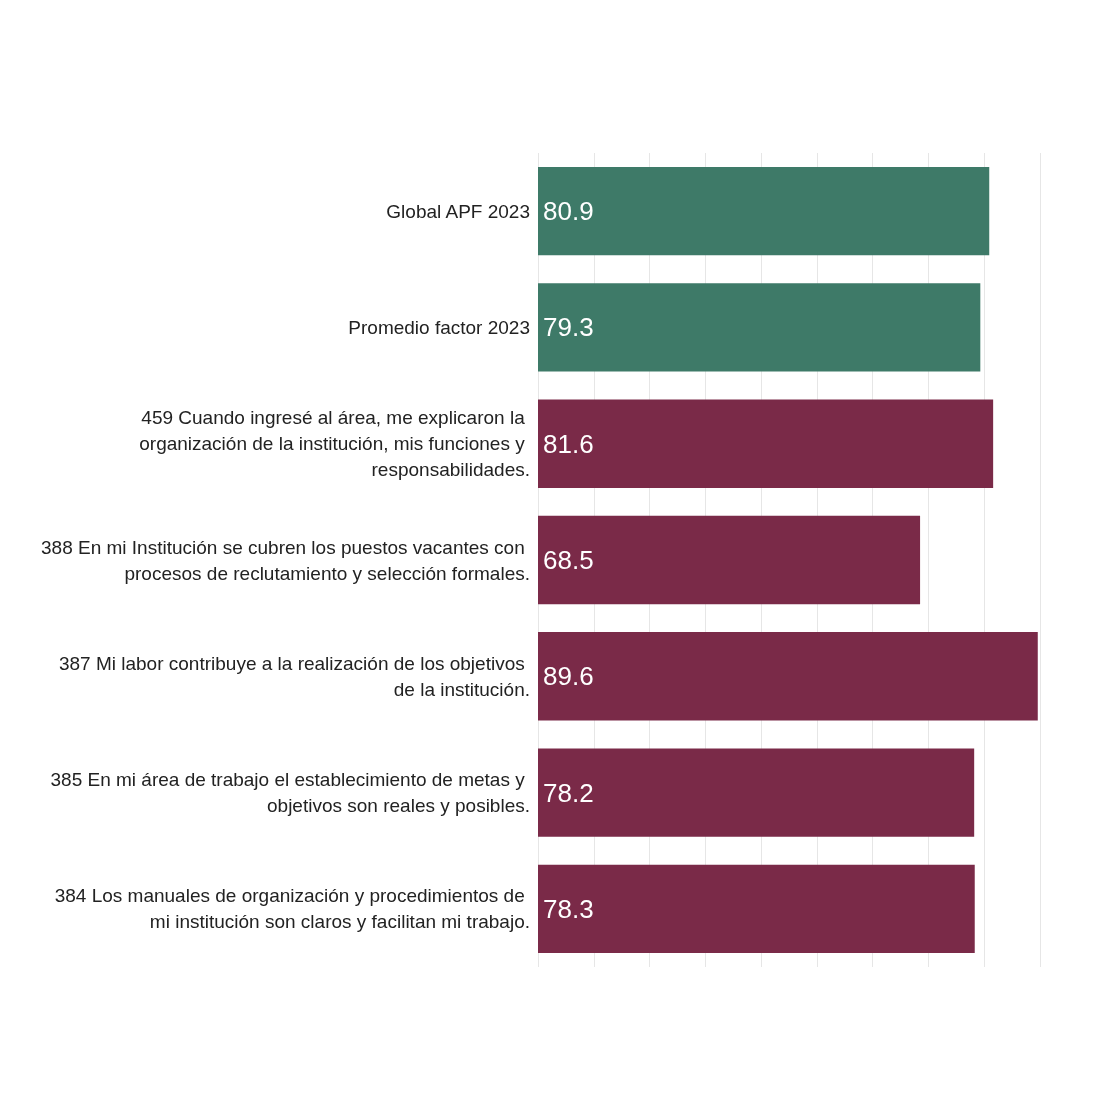 The image size is (1097, 1113). Describe the element at coordinates (568, 211) in the screenshot. I see `data-label: 80.9` at that location.